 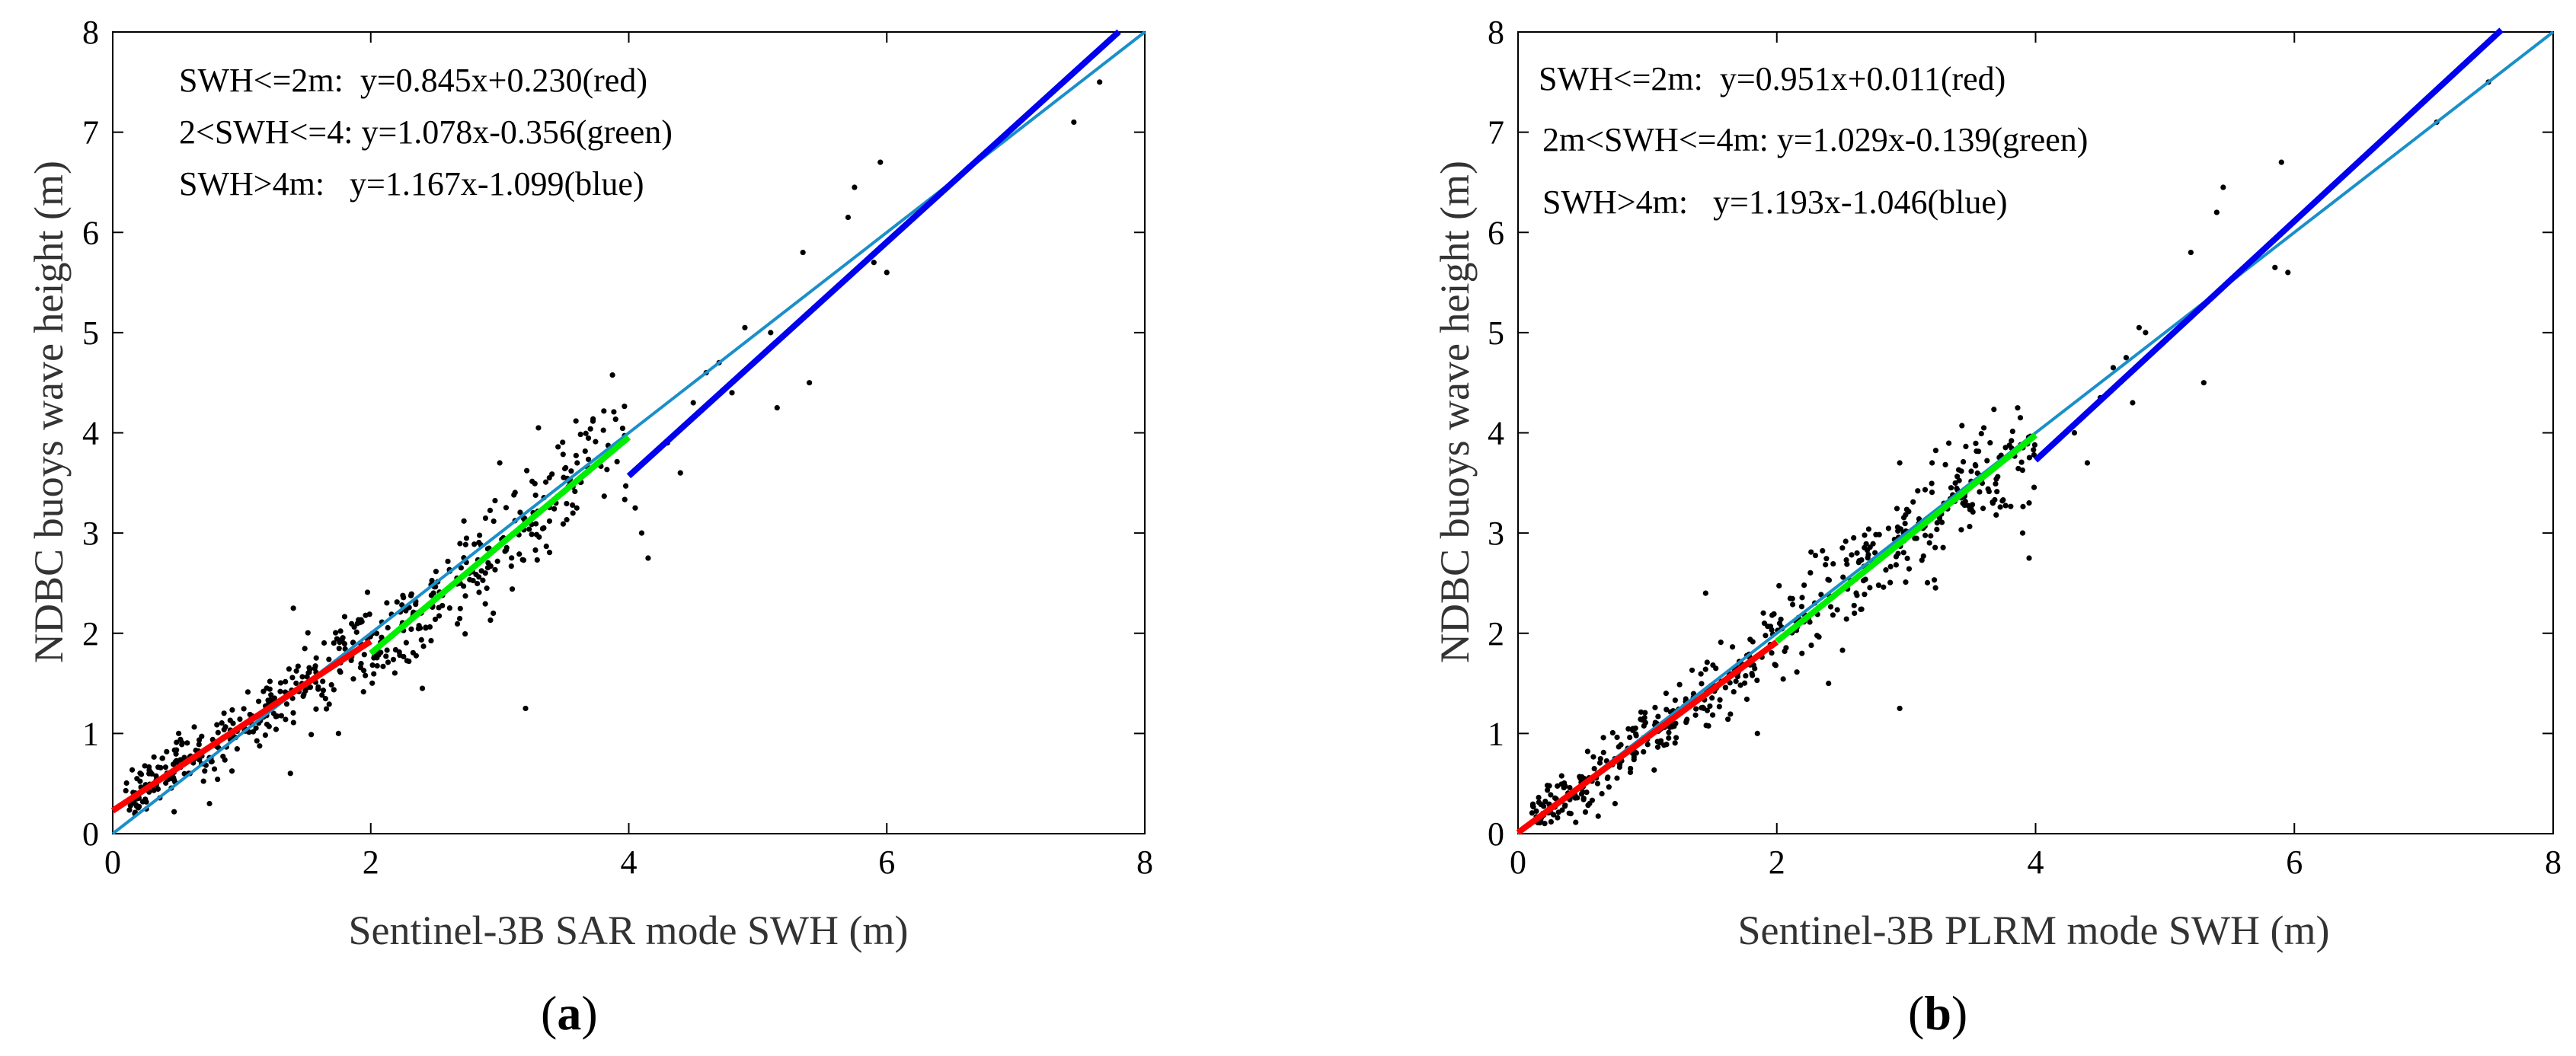 What do you see at coordinates (90, 633) in the screenshot?
I see `y-tick-label-a-2: 2` at bounding box center [90, 633].